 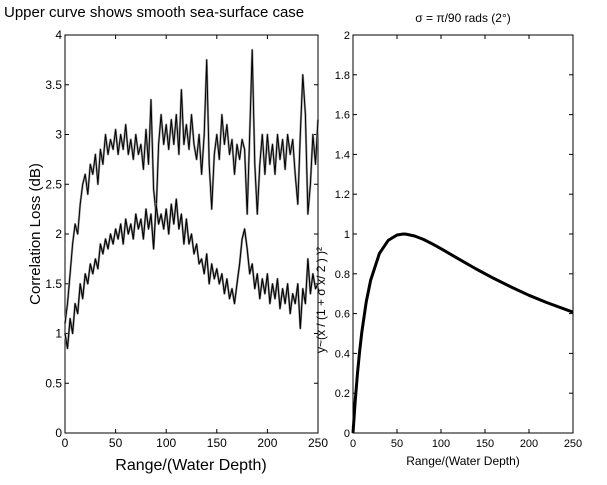 I want to click on y-tick-label: 2.5, so click(x=53, y=184).